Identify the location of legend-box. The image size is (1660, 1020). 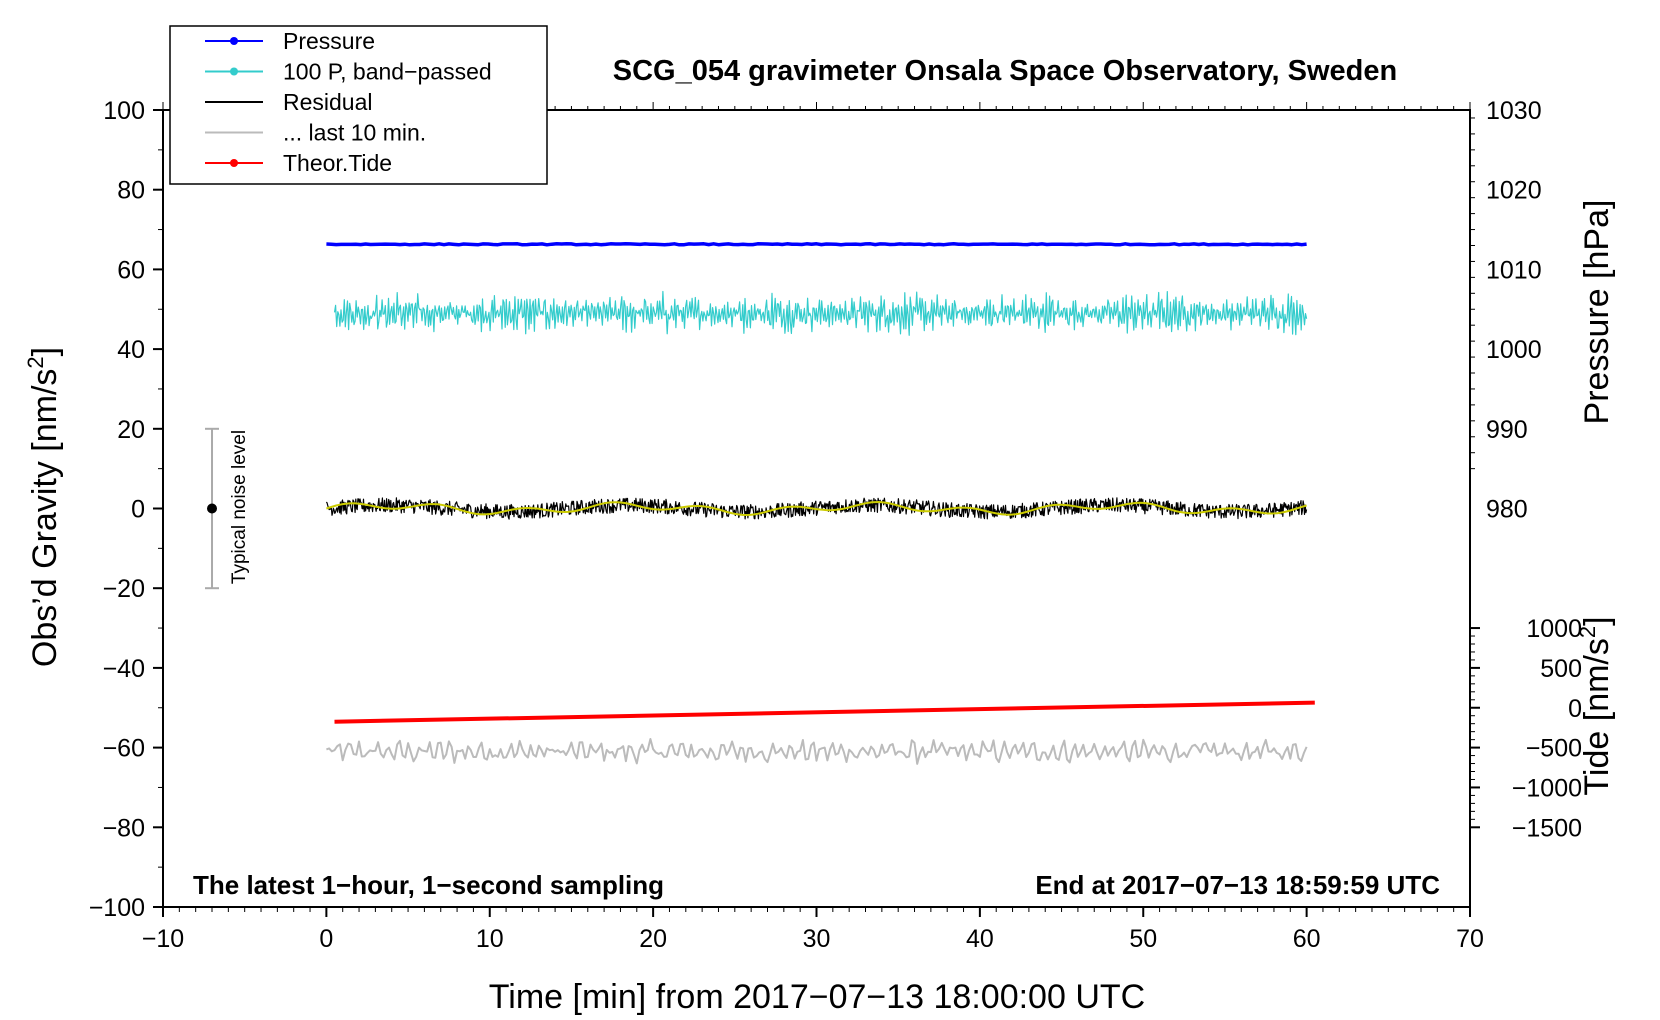
(358, 105).